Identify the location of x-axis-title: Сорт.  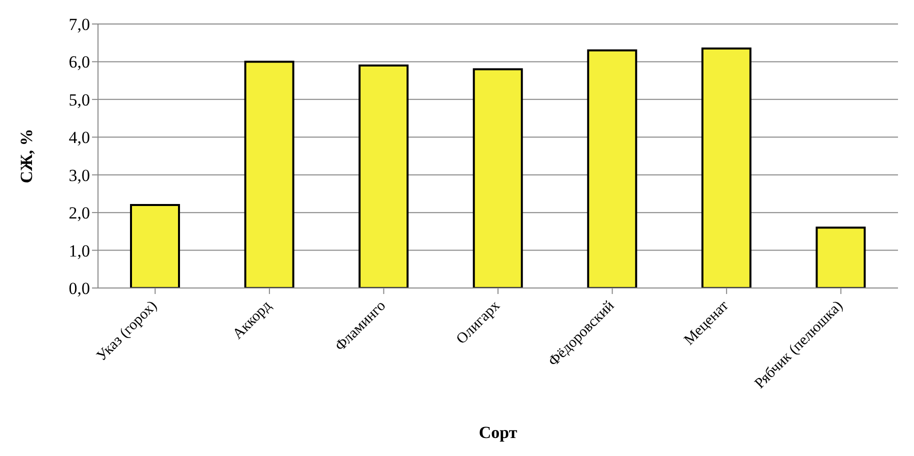
(498, 432).